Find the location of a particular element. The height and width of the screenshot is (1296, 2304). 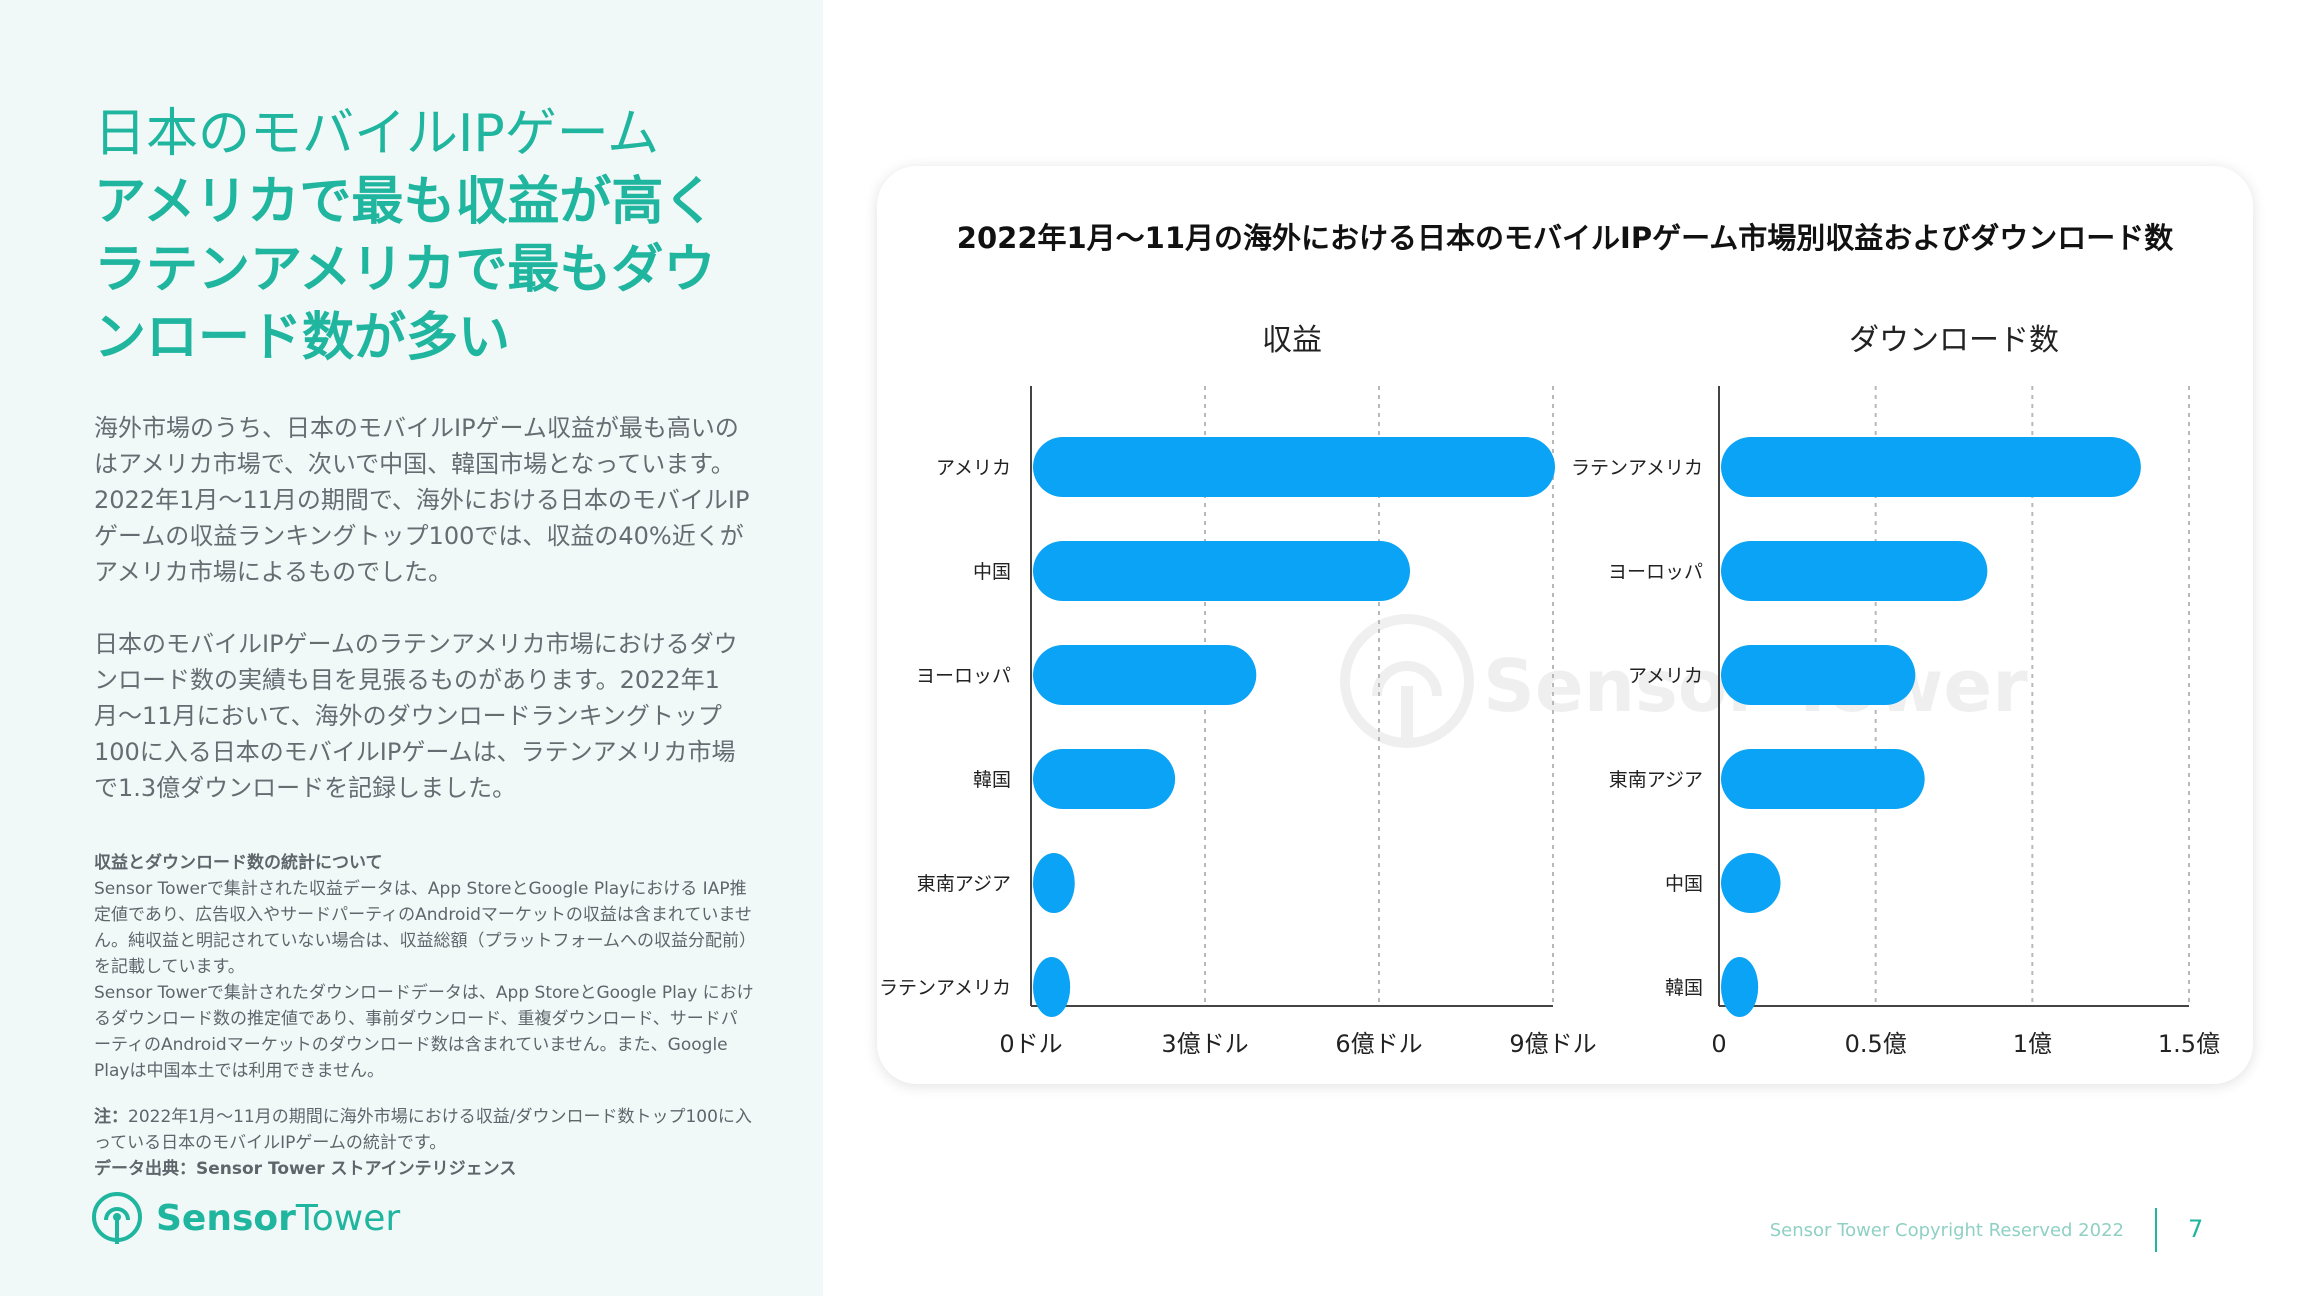

footer-divider is located at coordinates (2156, 1230).